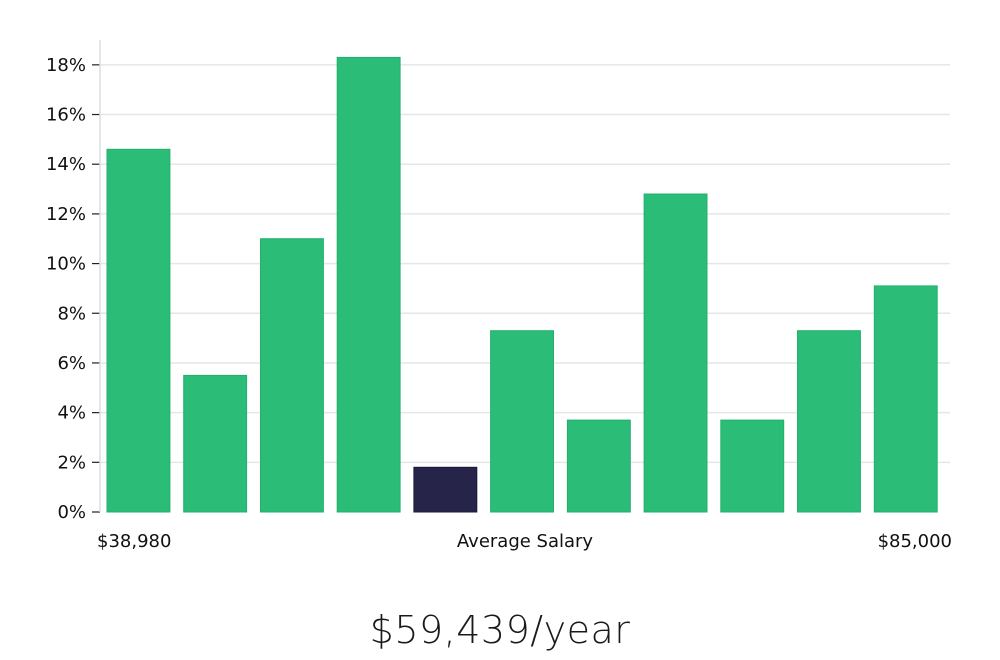  I want to click on x-axis-title: Average Salary, so click(525, 541).